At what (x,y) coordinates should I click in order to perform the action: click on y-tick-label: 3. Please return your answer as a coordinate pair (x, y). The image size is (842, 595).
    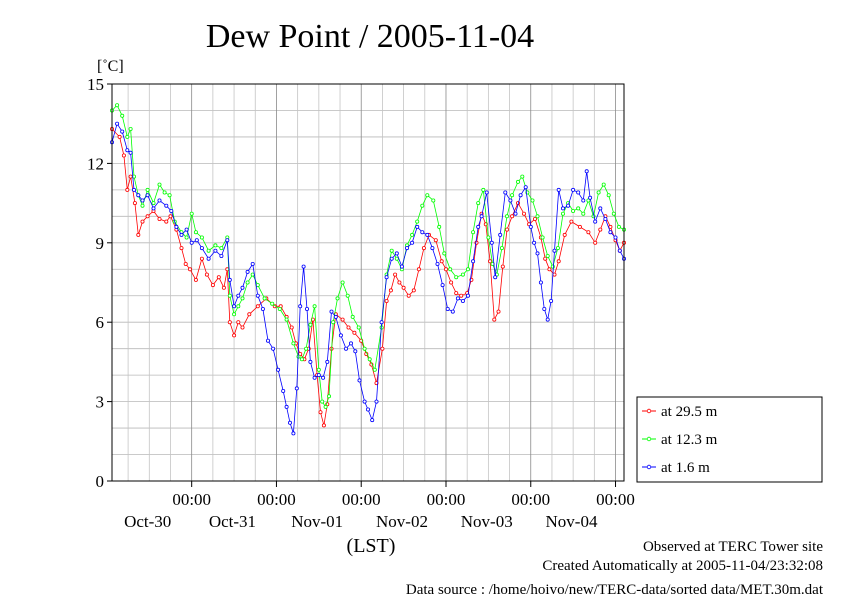
    Looking at the image, I should click on (100, 402).